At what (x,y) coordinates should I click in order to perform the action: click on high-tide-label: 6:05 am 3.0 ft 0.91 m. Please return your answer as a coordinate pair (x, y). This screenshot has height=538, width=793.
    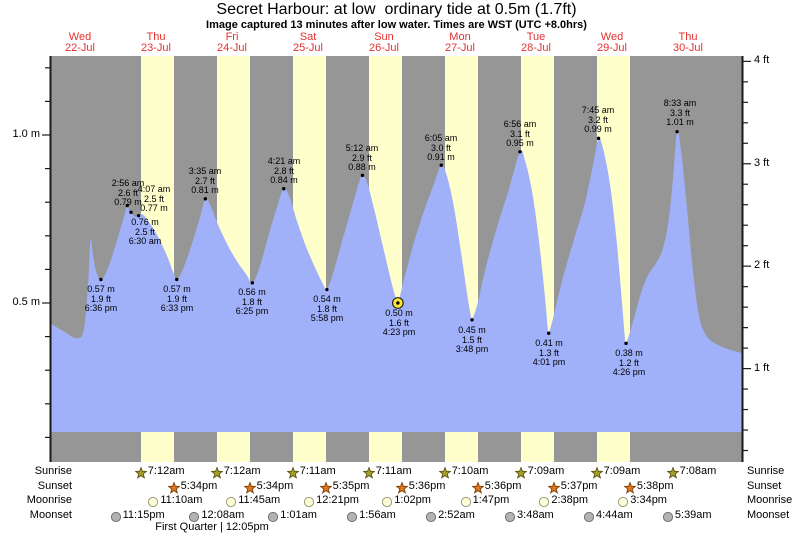
    Looking at the image, I should click on (441, 148).